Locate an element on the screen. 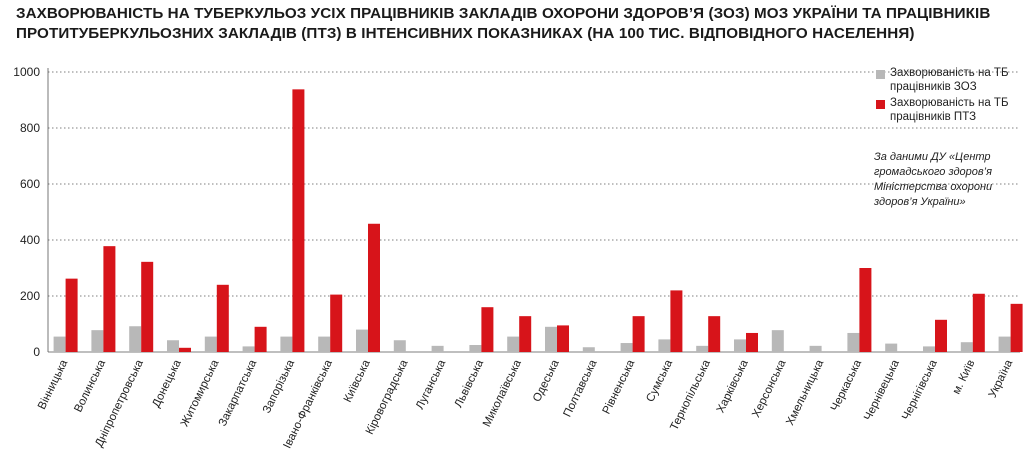  x-tick-label: Харківська is located at coordinates (733, 386).